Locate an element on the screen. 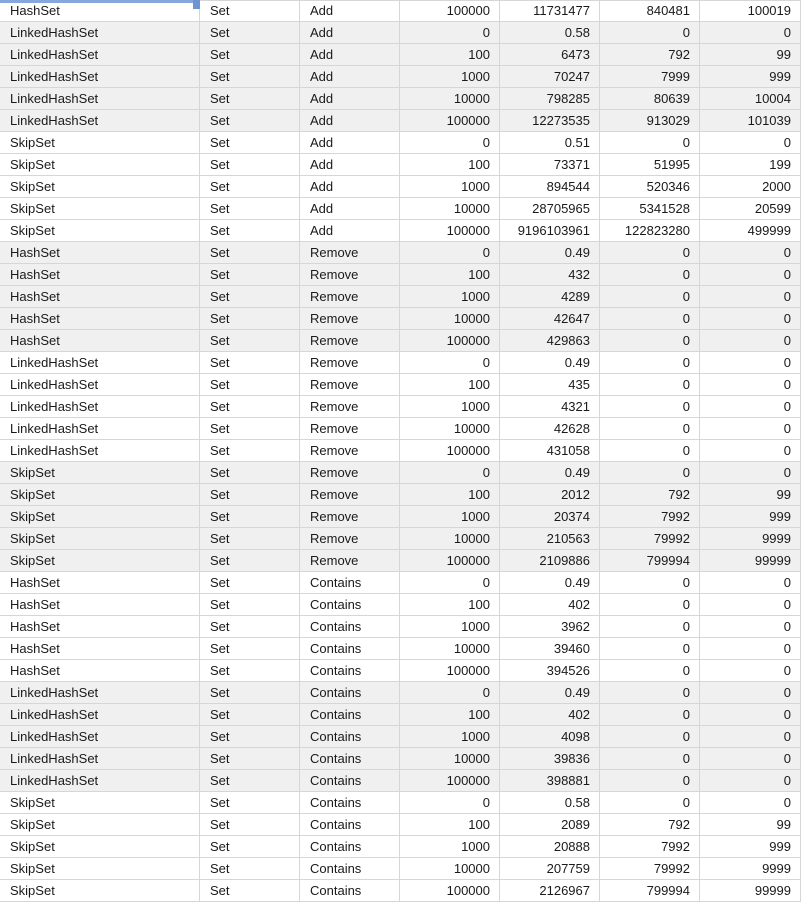 Image resolution: width=801 pixels, height=902 pixels. cell: 99 is located at coordinates (750, 55).